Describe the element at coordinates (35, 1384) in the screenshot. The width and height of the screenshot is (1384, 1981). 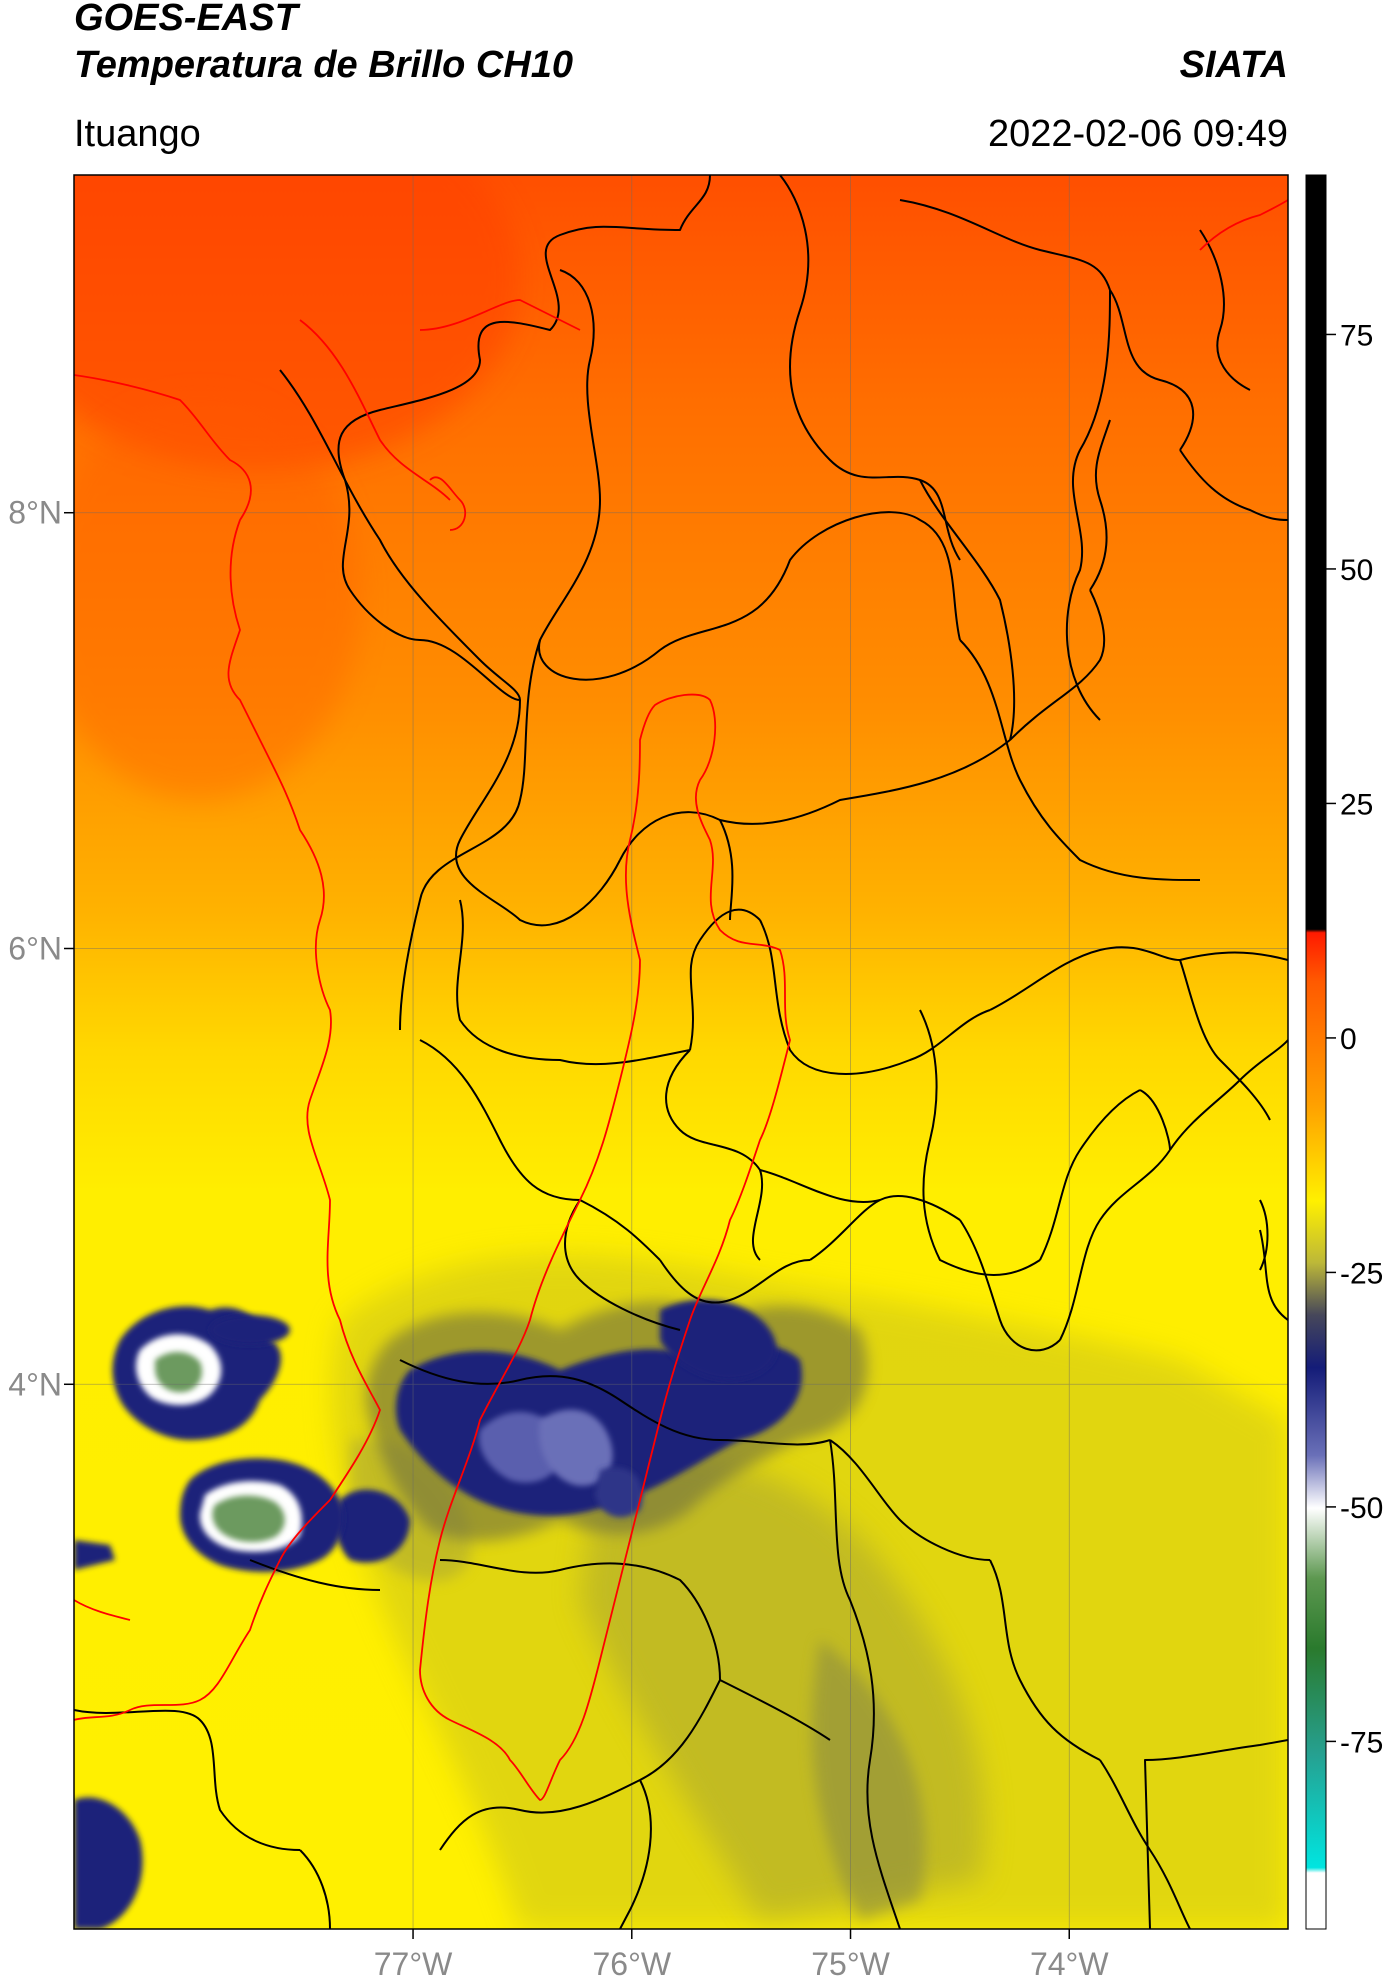
I see `lat-tick-label: 4°N` at that location.